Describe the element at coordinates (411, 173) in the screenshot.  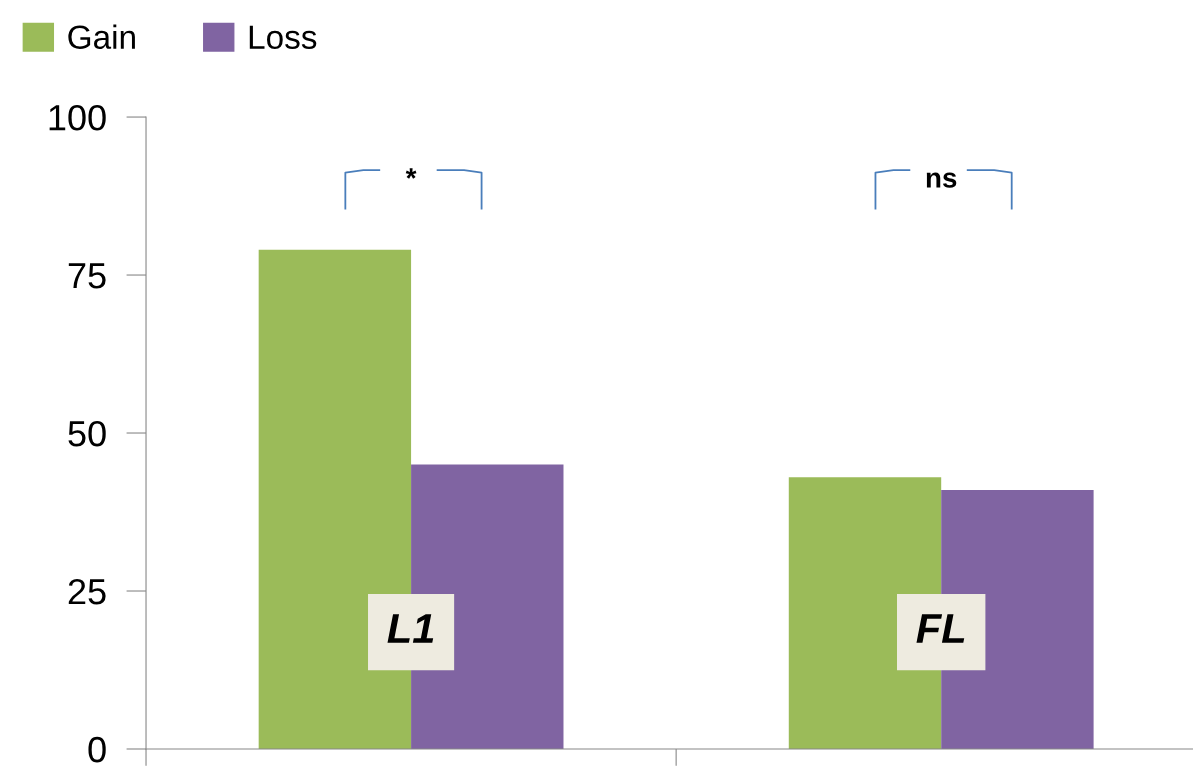
I see `annotation: *` at that location.